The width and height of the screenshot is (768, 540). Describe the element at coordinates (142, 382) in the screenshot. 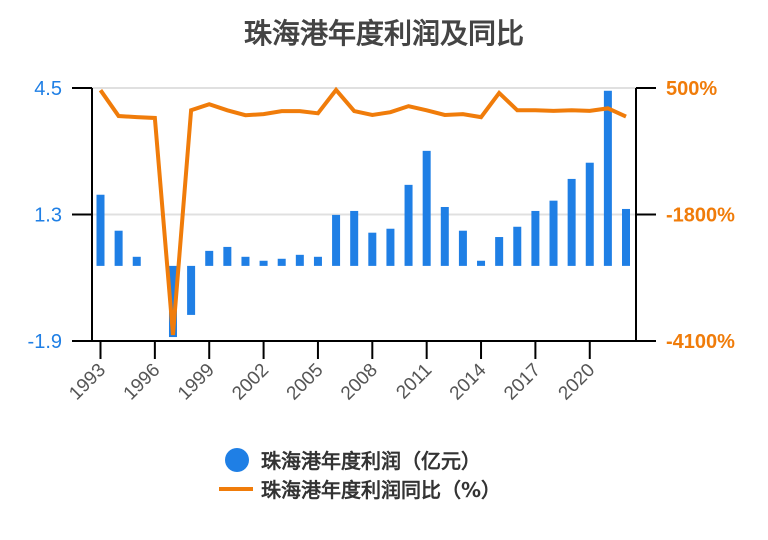

I see `x-tick-label: 1996` at that location.